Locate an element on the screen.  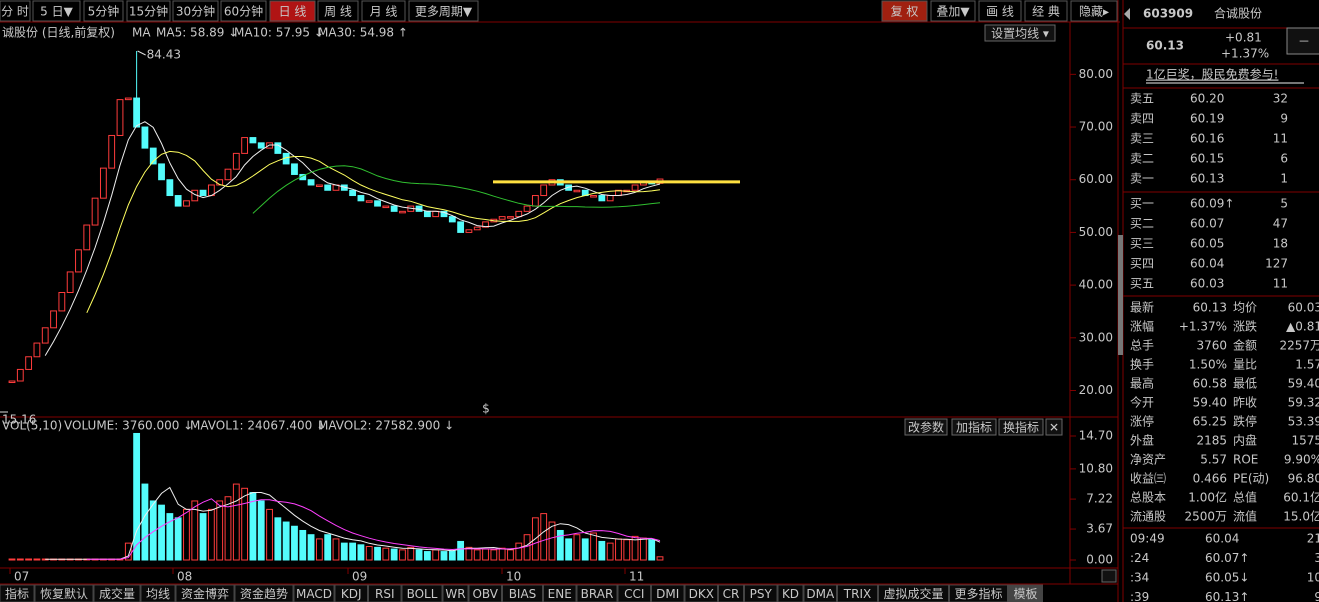
toolbar-button: 30分钟 is located at coordinates (195, 11).